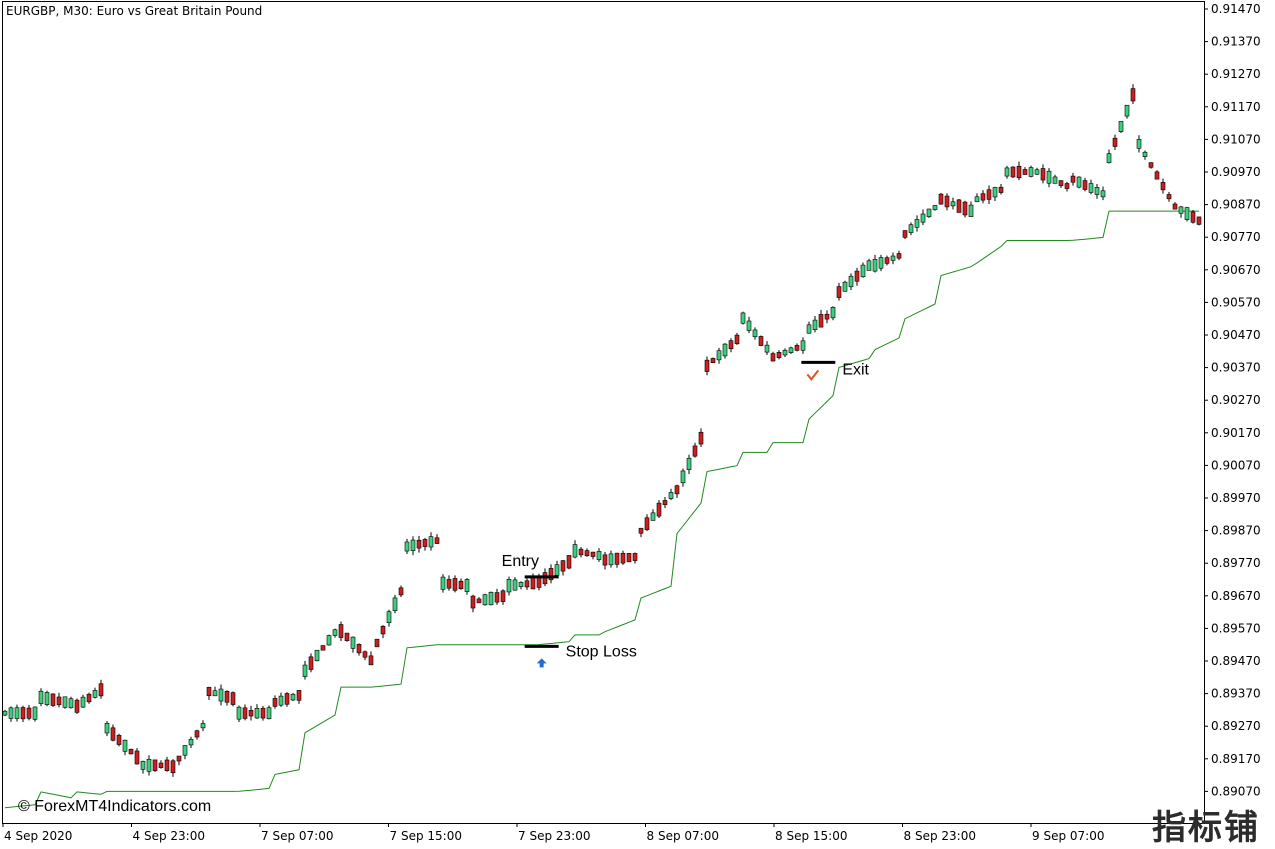  Describe the element at coordinates (811, 836) in the screenshot. I see `x-tick-label: 8 Sep 15:00` at that location.